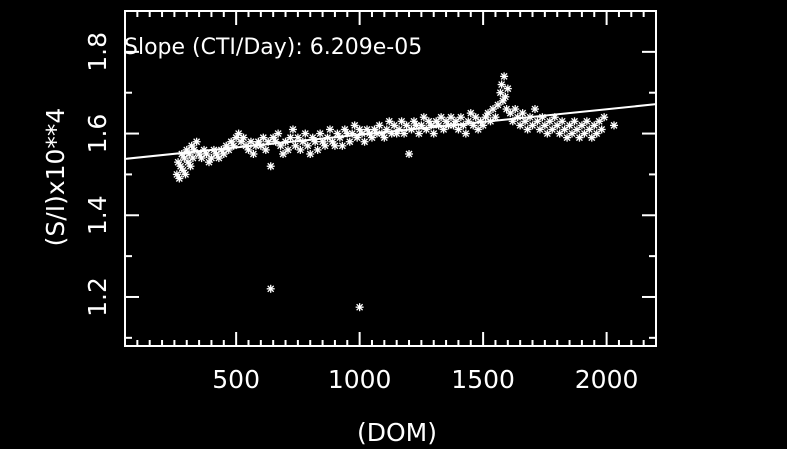 The image size is (787, 449). What do you see at coordinates (97, 297) in the screenshot?
I see `y-tick-label: 1.2` at bounding box center [97, 297].